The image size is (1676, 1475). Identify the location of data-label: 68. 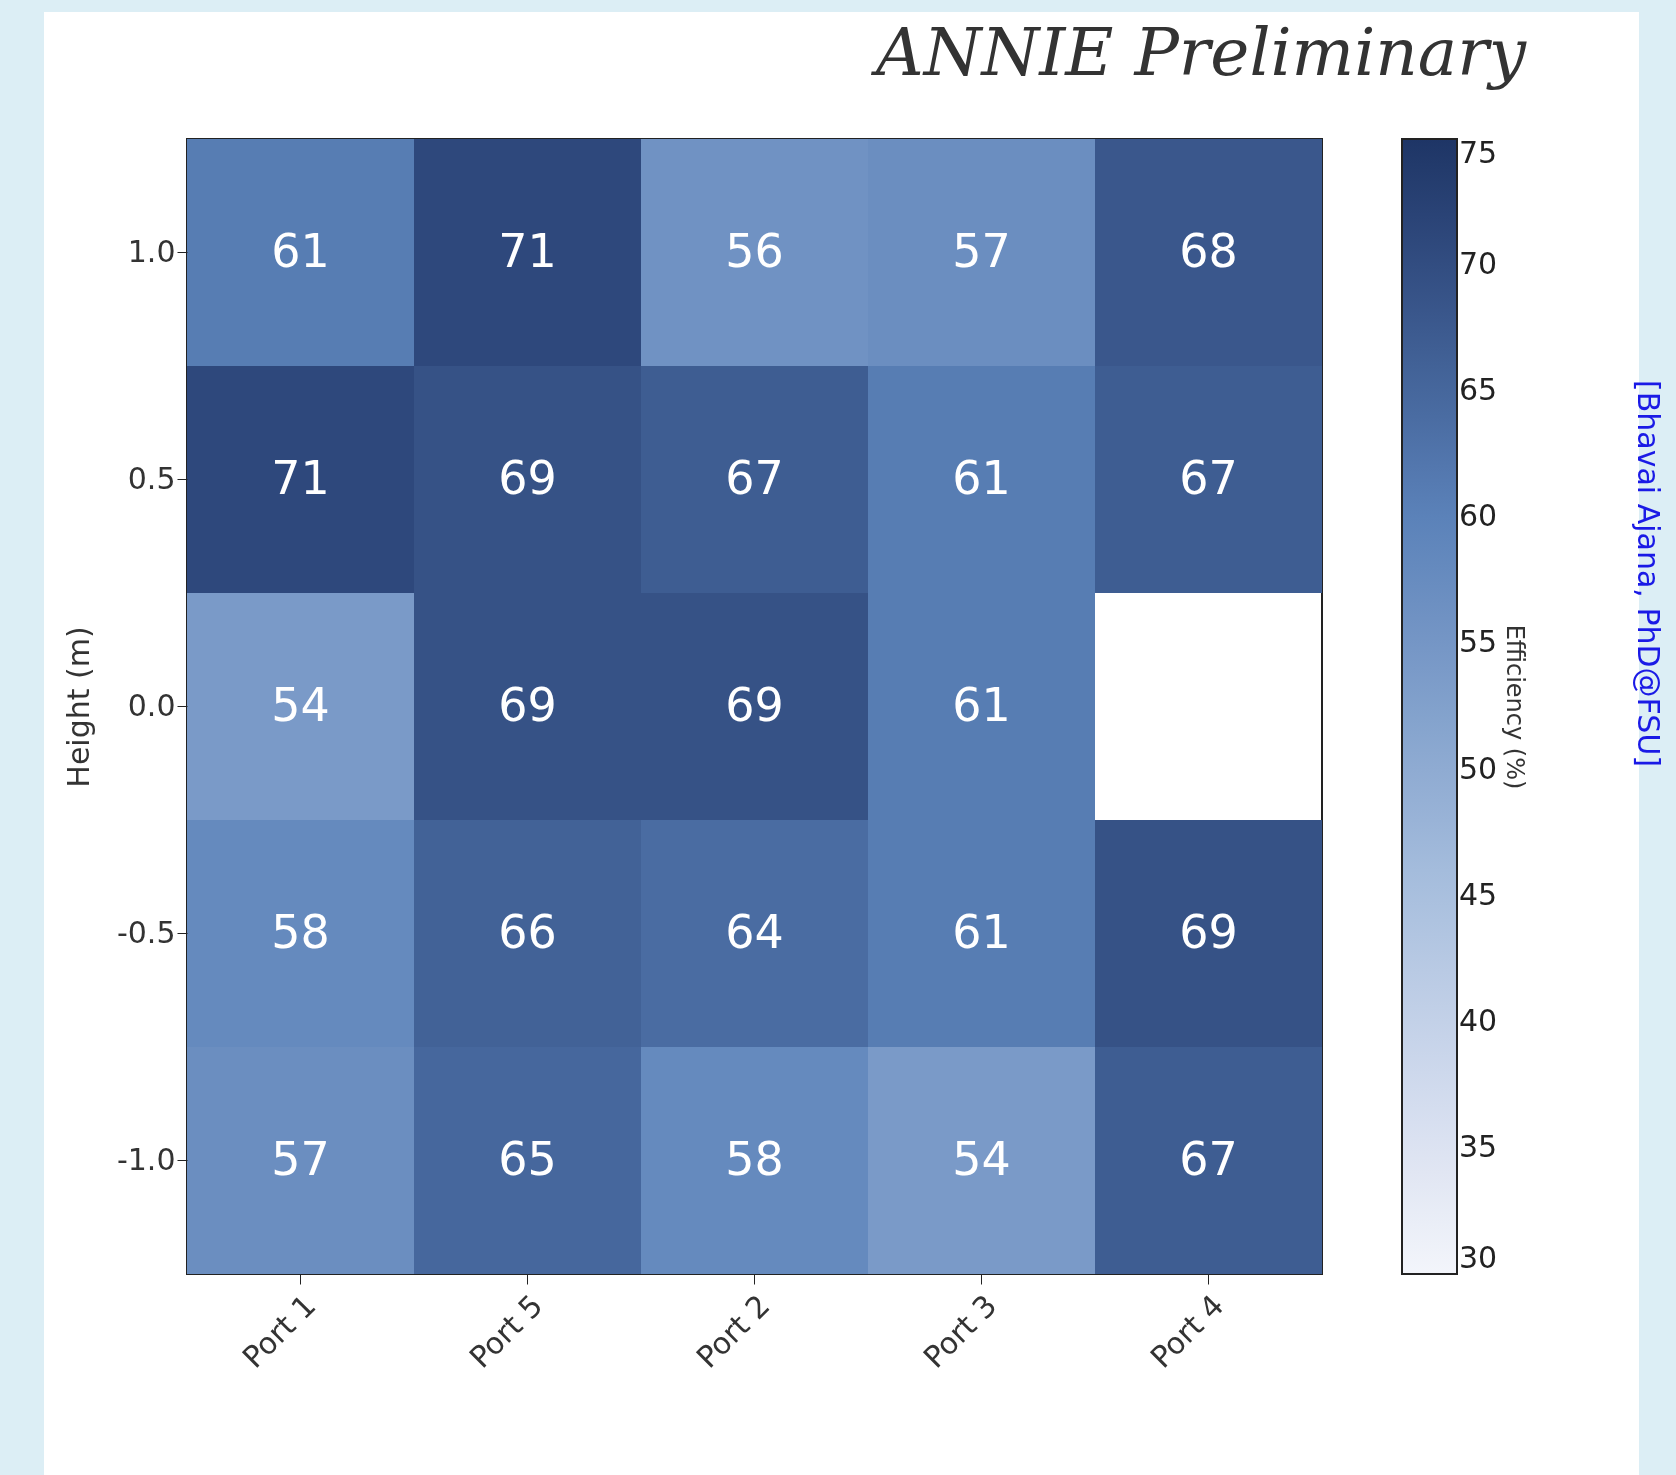
(1208, 250).